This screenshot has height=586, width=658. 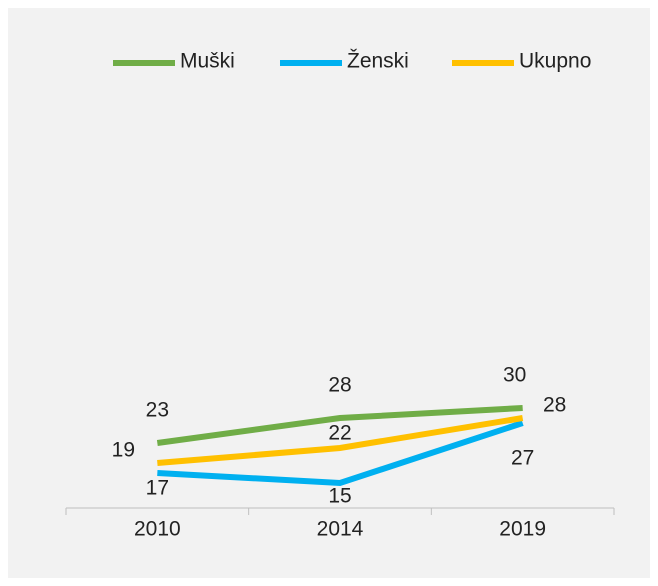 I want to click on data-label: 23, so click(x=157, y=410).